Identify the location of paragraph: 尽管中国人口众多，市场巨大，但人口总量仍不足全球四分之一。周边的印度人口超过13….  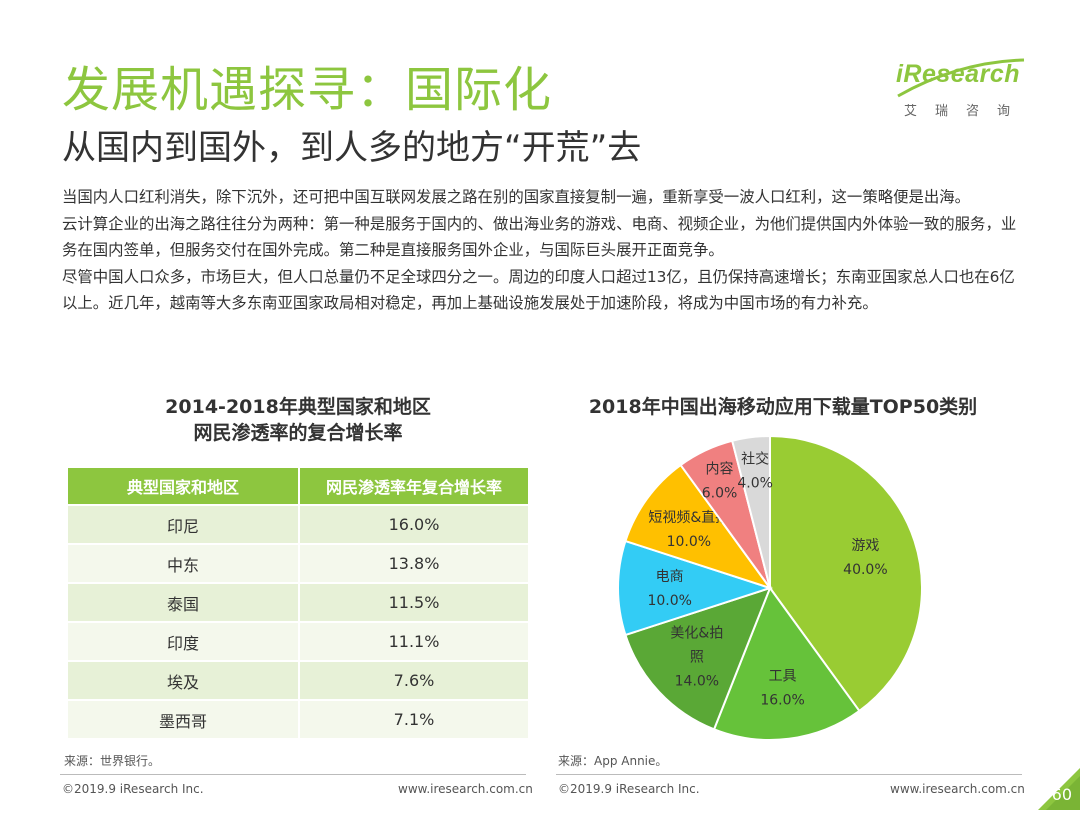
(538, 290).